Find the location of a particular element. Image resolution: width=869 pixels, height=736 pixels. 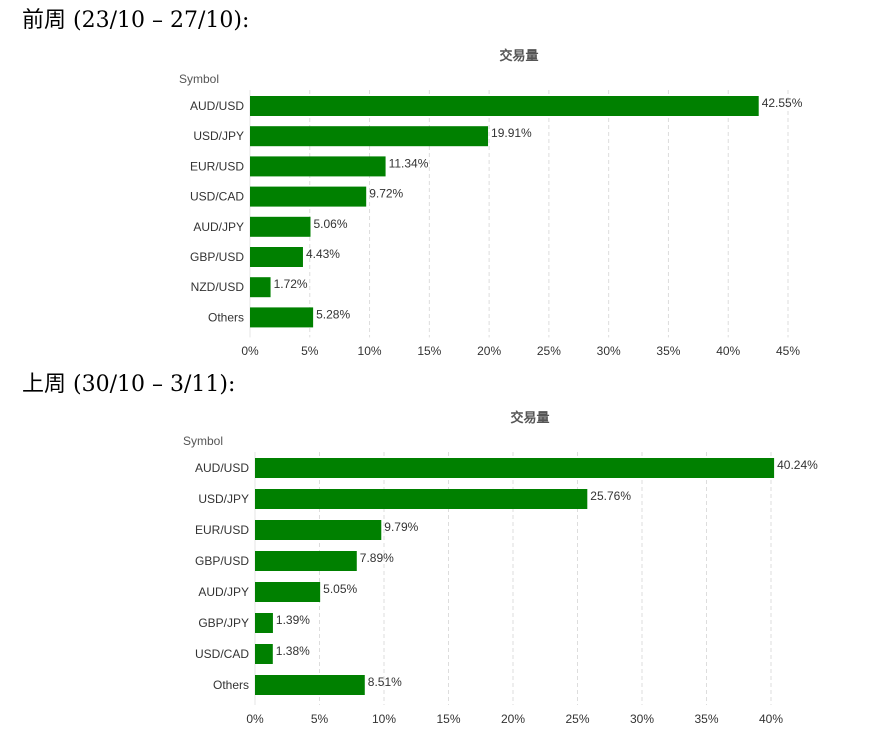

data-label: 4.43% is located at coordinates (323, 254).